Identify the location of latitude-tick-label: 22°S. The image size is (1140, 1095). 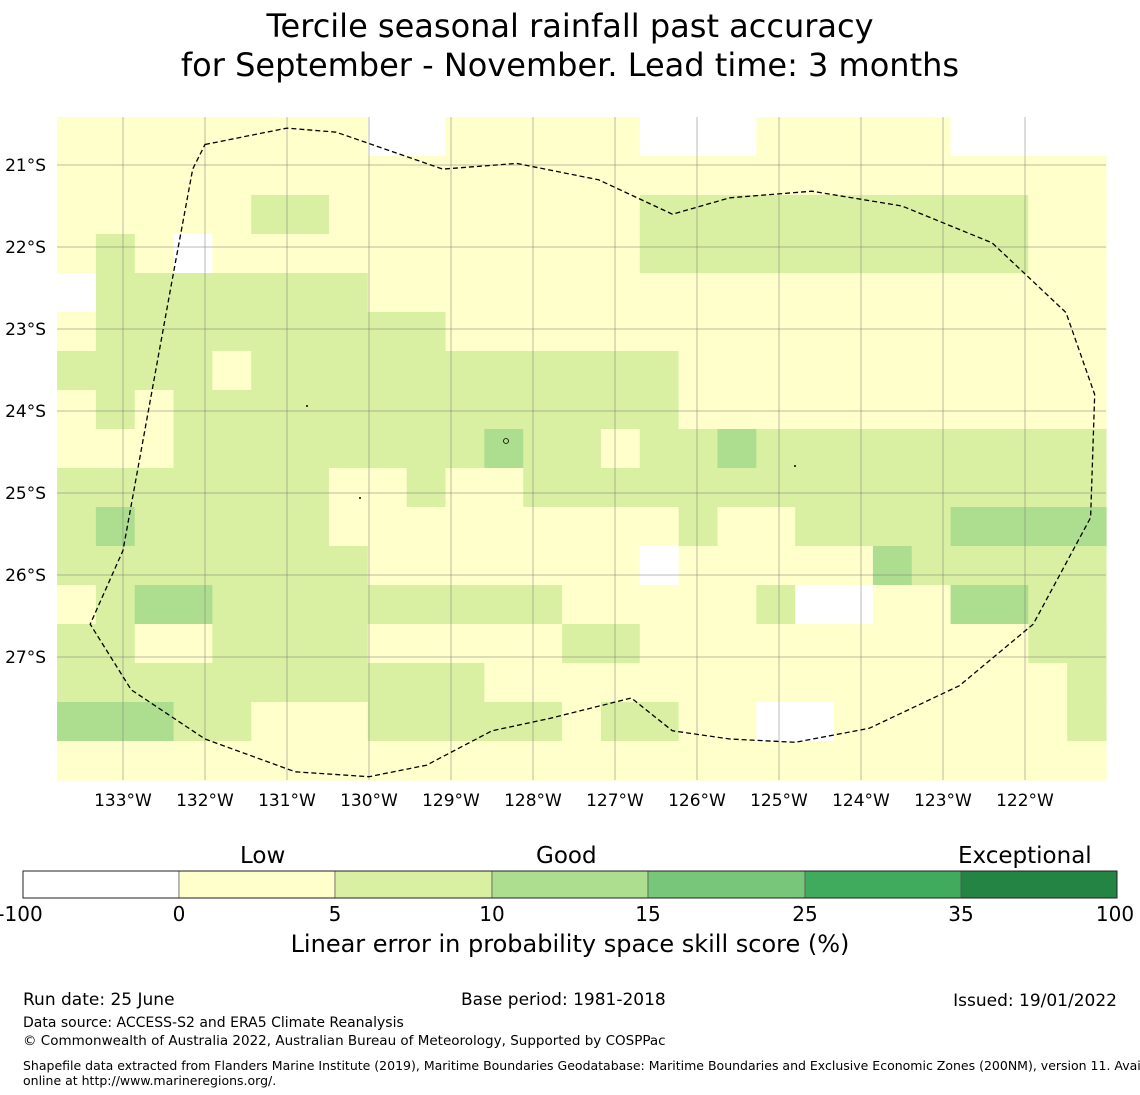
(25, 248).